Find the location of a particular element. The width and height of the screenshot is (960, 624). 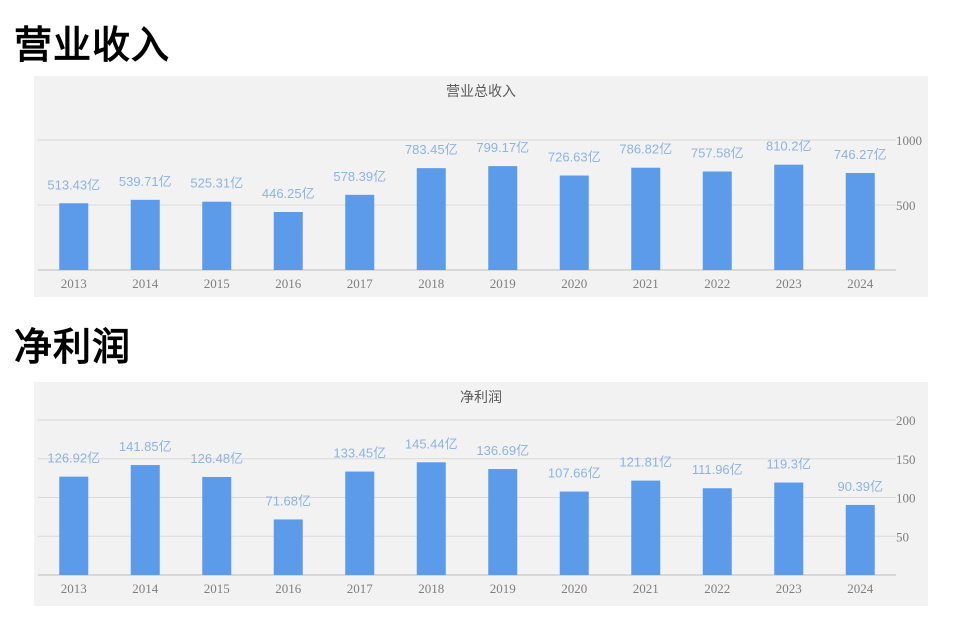

revenue-x-tick-label-2014: 2014 is located at coordinates (145, 283).